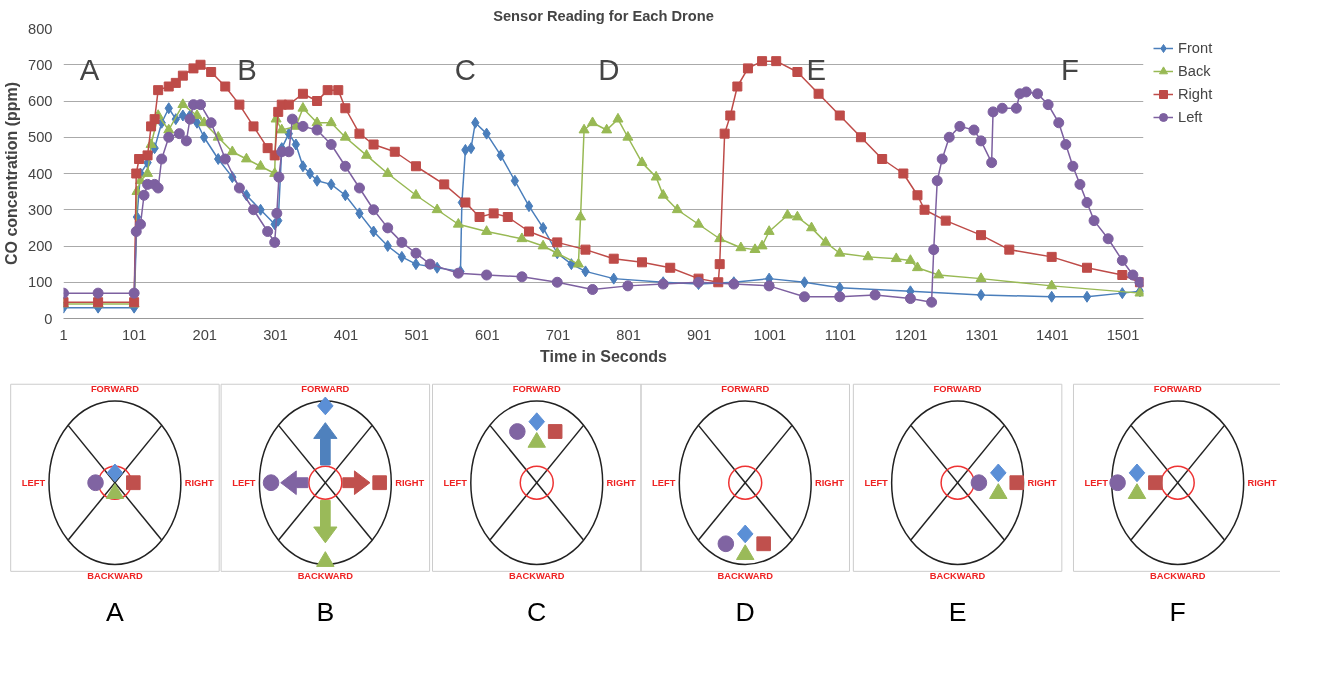  What do you see at coordinates (40, 137) in the screenshot?
I see `y-tick-label: 500` at bounding box center [40, 137].